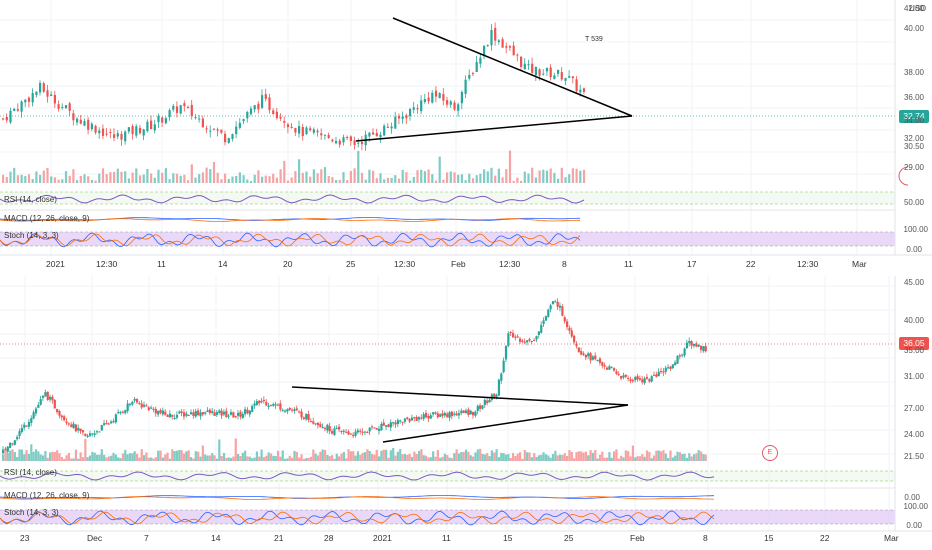 The height and width of the screenshot is (550, 932). Describe the element at coordinates (770, 453) in the screenshot. I see `earnings-badge: E` at that location.